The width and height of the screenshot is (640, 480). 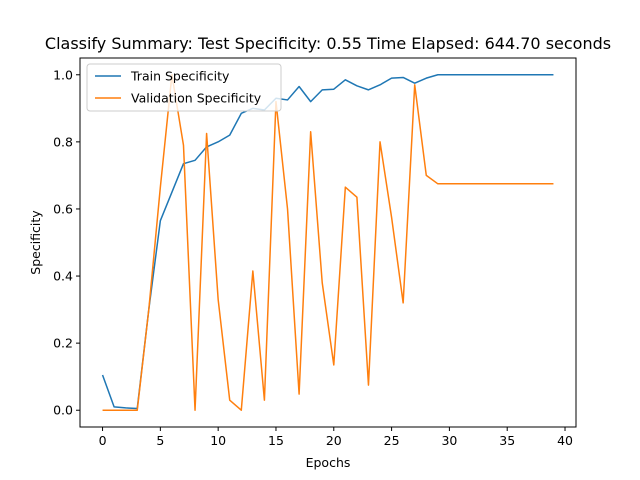 I want to click on x-tick-label: 20, so click(x=334, y=440).